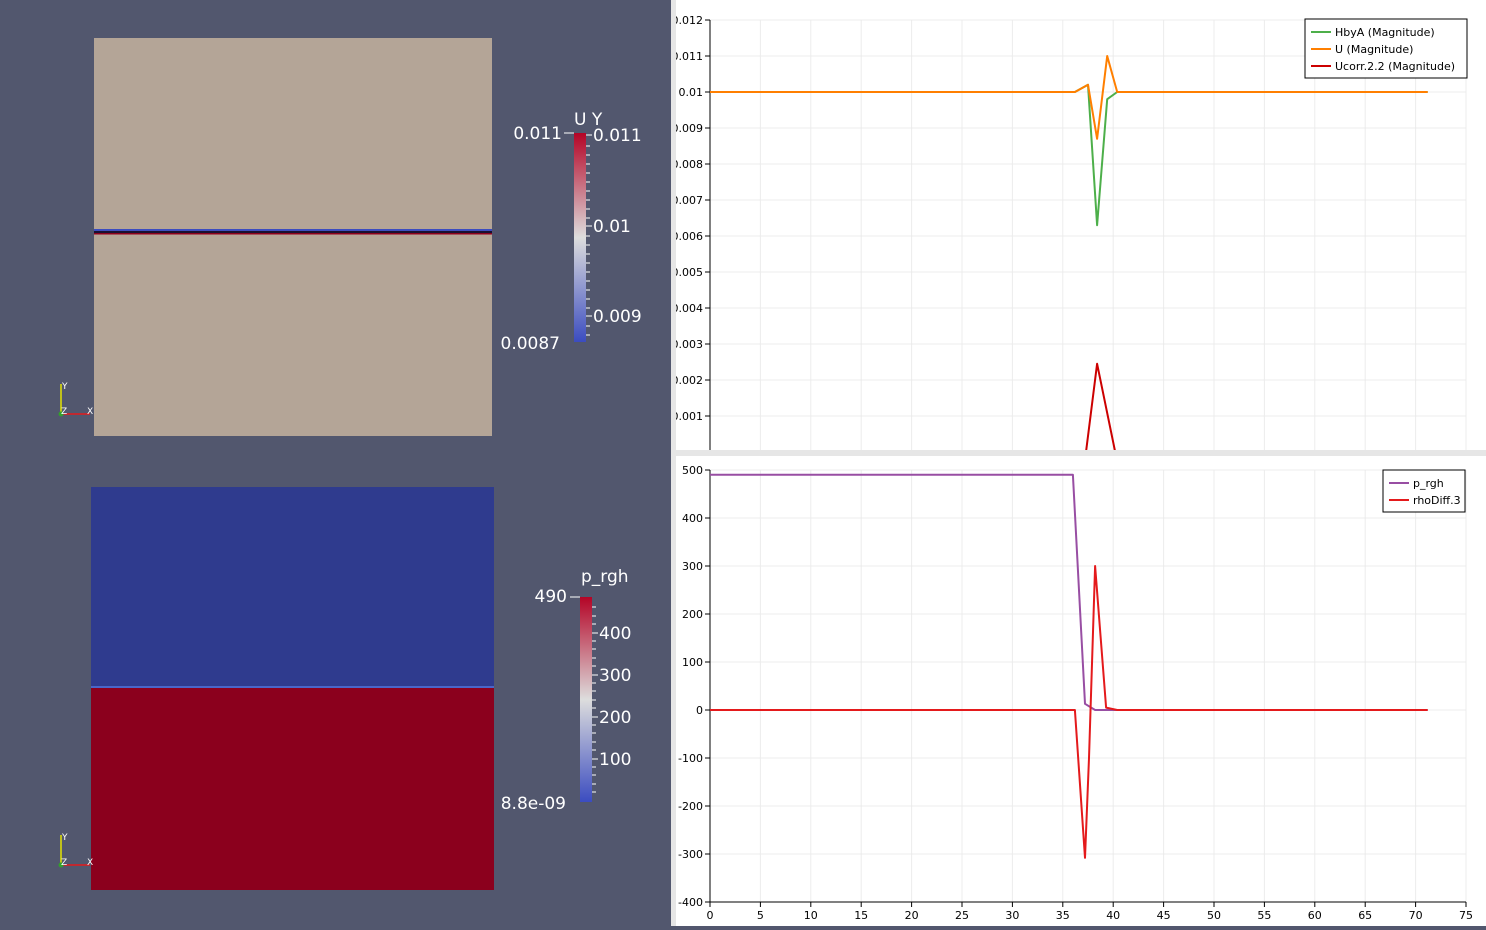 This screenshot has width=1486, height=930. Describe the element at coordinates (588, 240) in the screenshot. I see `u-colorbar-minor-ticks` at that location.